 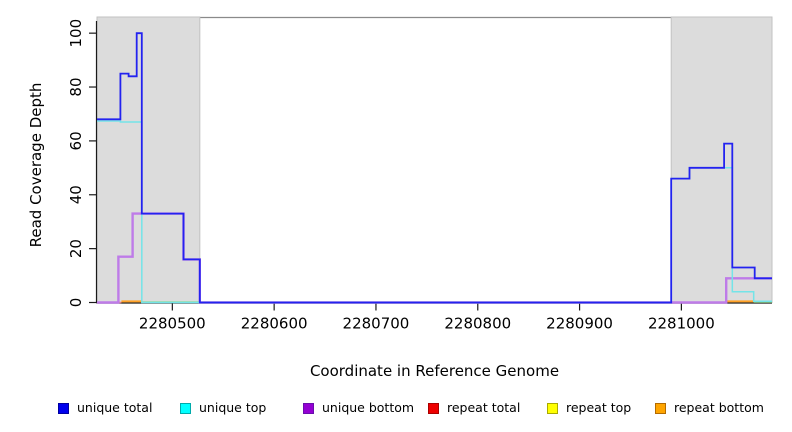 I want to click on legend-label: unique total, so click(x=115, y=407).